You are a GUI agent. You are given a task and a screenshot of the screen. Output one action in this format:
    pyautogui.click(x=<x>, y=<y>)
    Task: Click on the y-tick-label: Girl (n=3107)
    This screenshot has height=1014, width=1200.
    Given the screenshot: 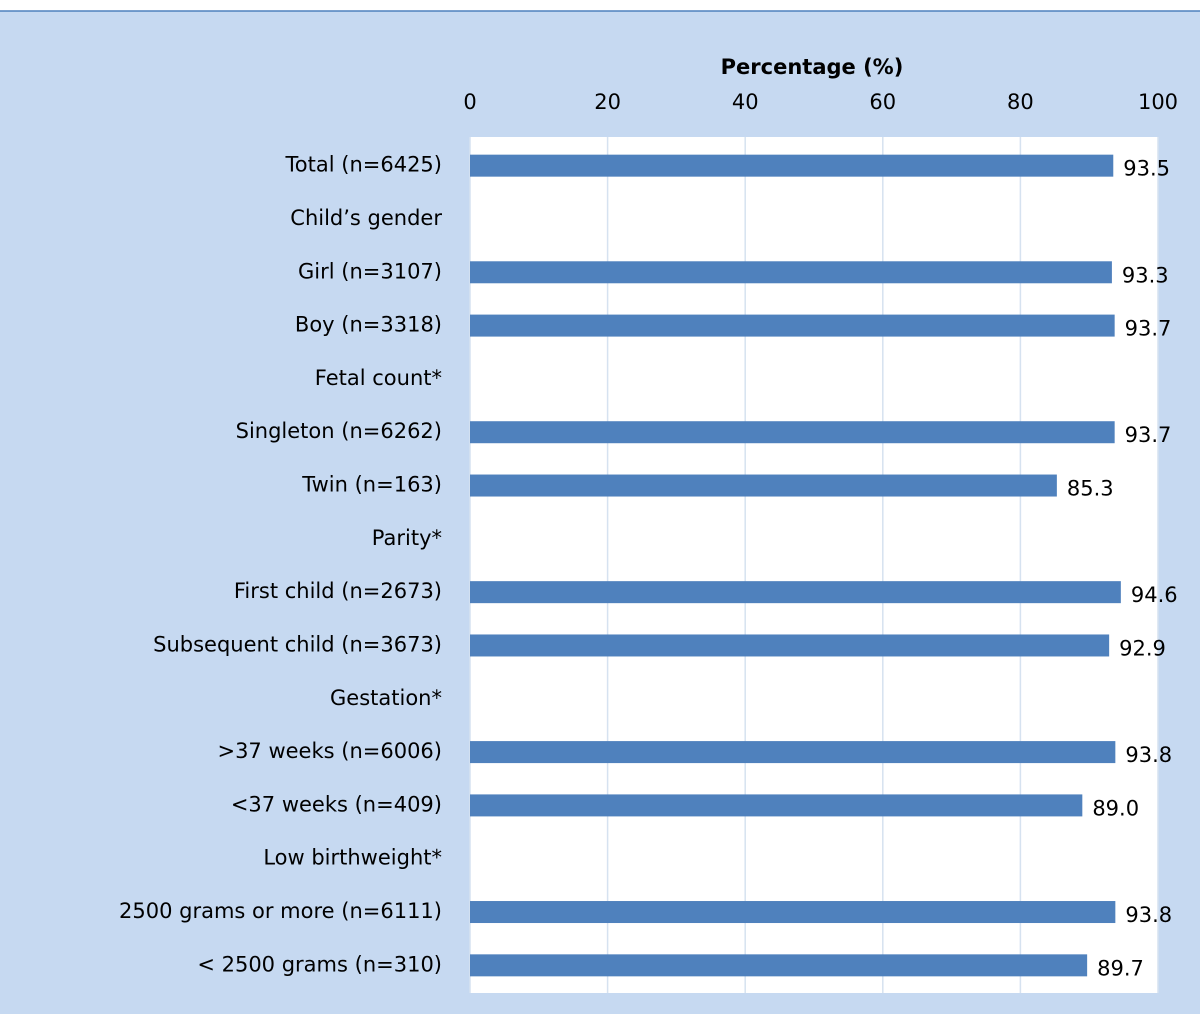 What is the action you would take?
    pyautogui.click(x=370, y=271)
    